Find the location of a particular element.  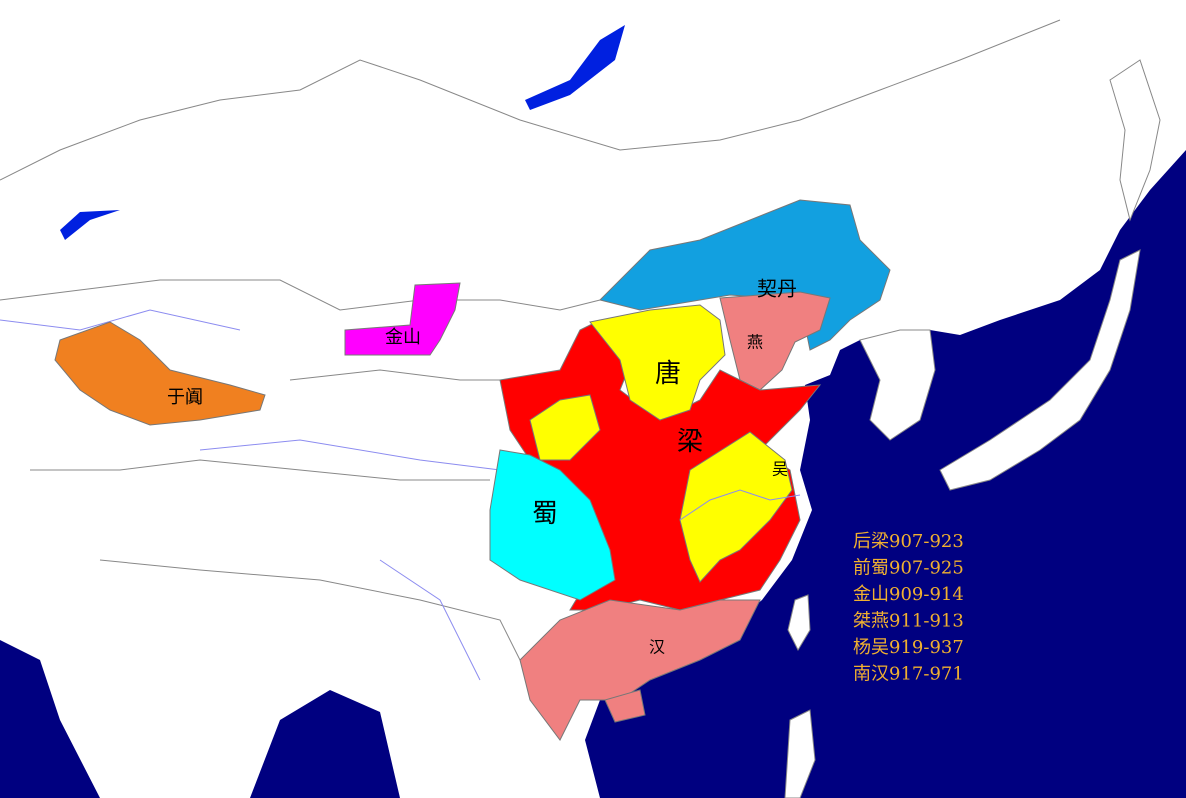

legend-entry: 南汉917-971 is located at coordinates (908, 674).